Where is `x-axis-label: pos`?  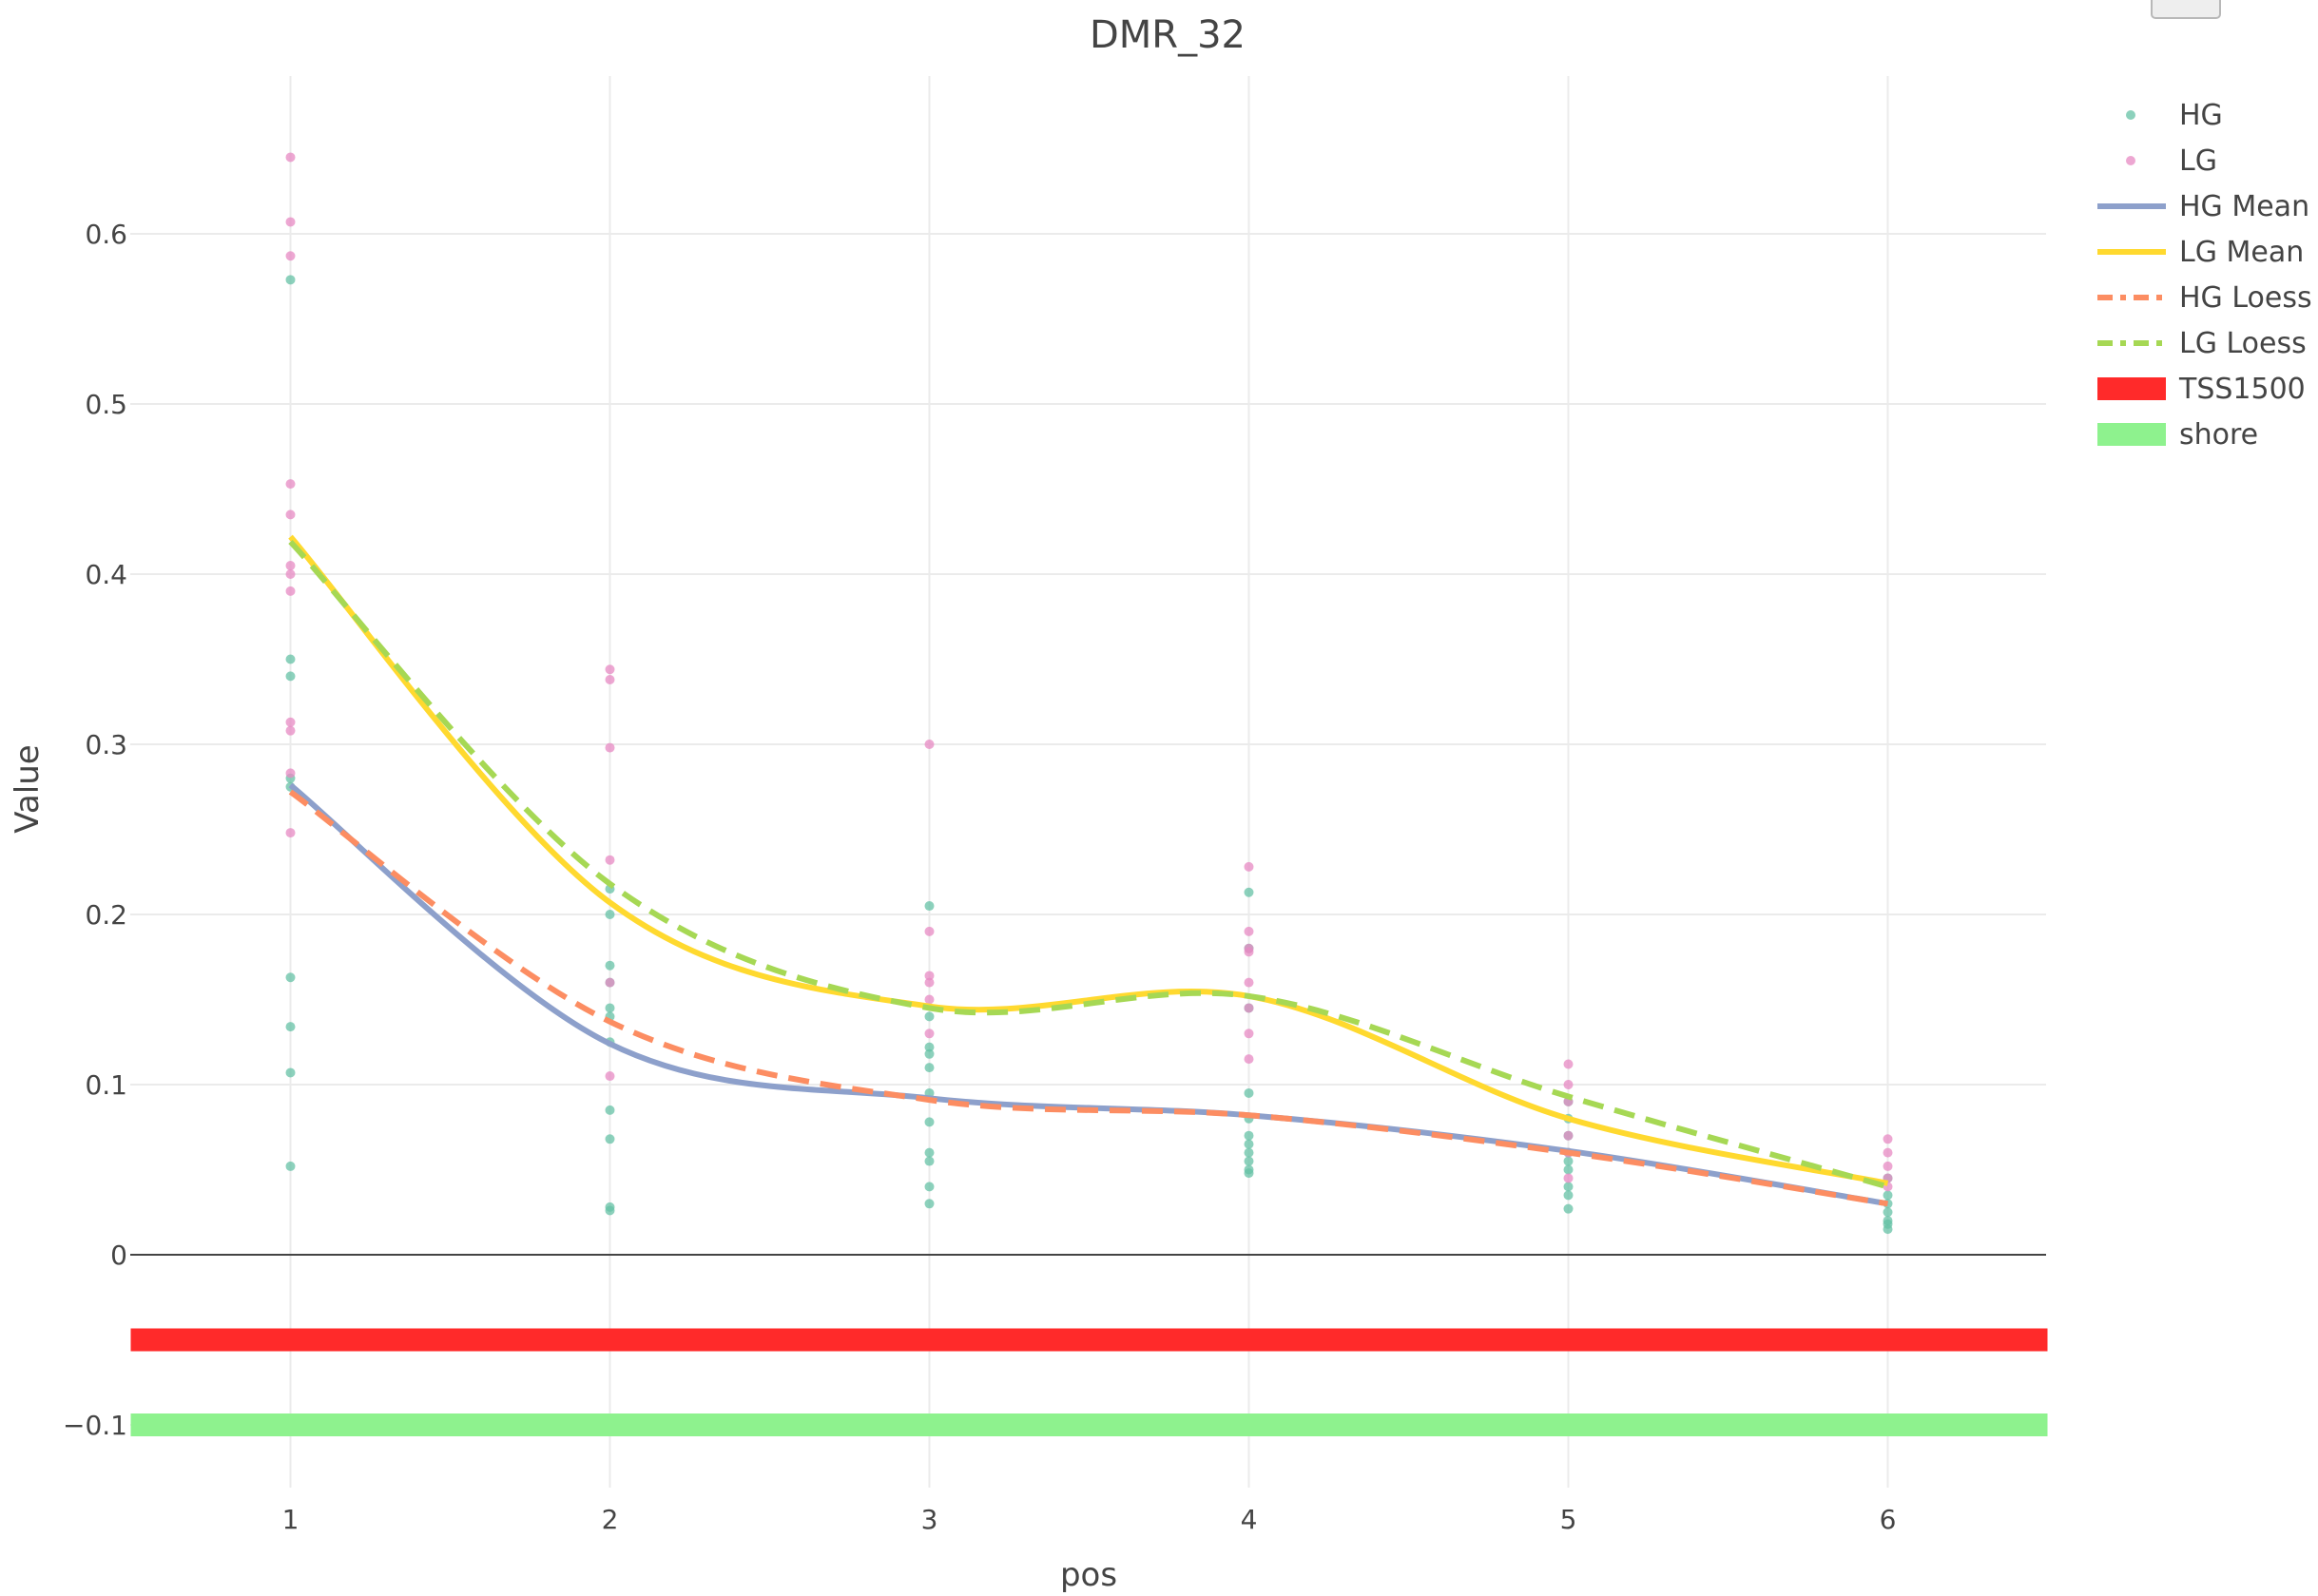 x-axis-label: pos is located at coordinates (1089, 1575).